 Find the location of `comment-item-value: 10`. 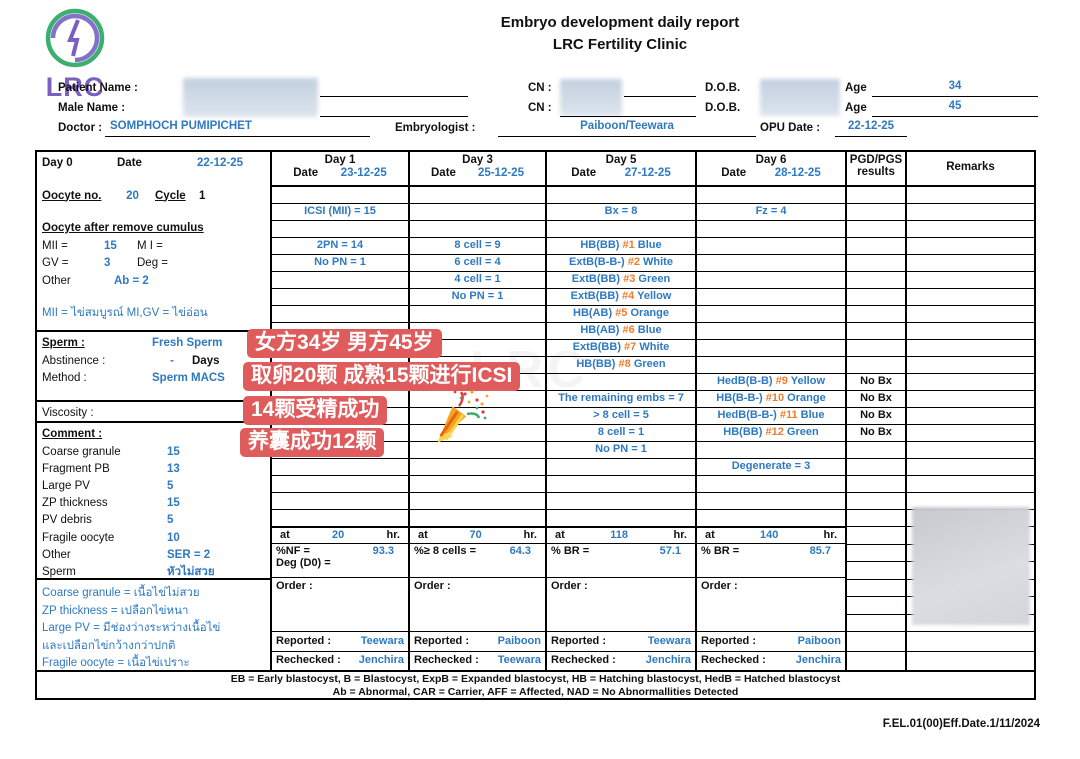

comment-item-value: 10 is located at coordinates (173, 537).